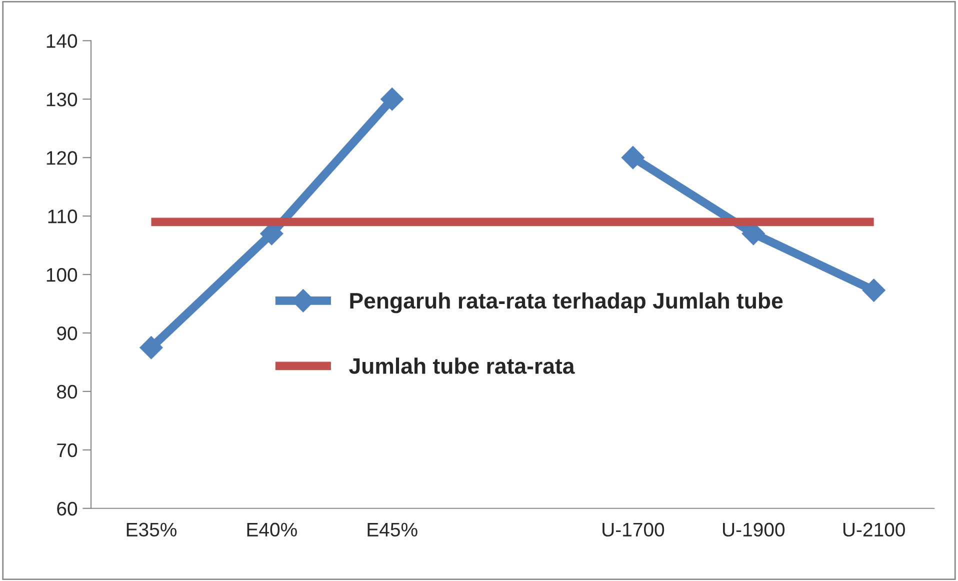 Image resolution: width=958 pixels, height=581 pixels. What do you see at coordinates (633, 529) in the screenshot?
I see `x-tick-label: U-1700` at bounding box center [633, 529].